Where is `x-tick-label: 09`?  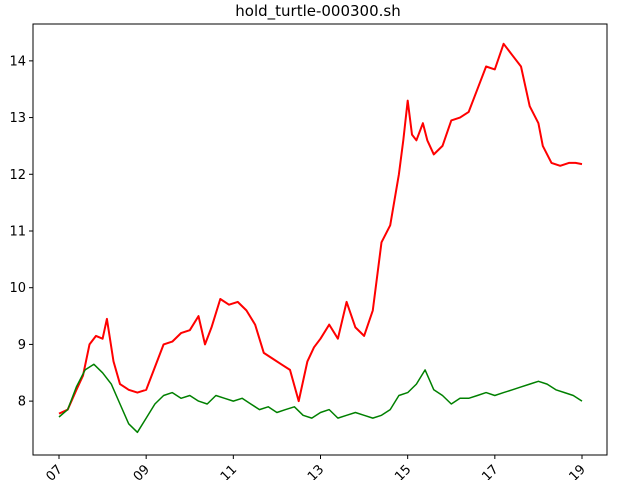
x-tick-label: 09 is located at coordinates (142, 471).